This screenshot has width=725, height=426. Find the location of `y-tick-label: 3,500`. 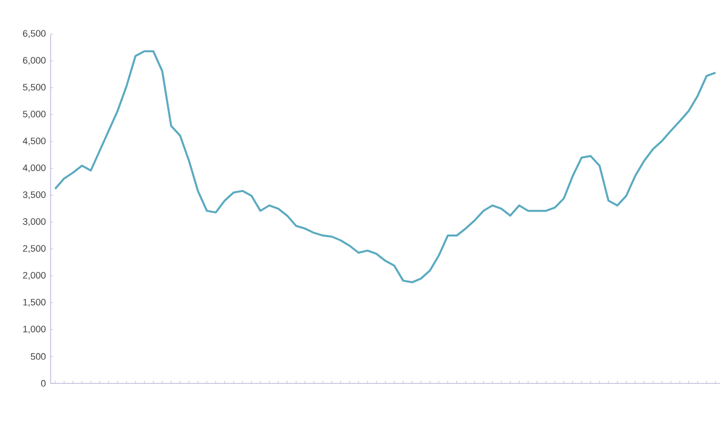

y-tick-label: 3,500 is located at coordinates (34, 195).